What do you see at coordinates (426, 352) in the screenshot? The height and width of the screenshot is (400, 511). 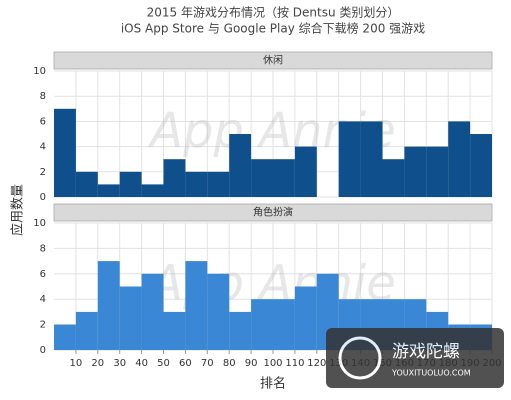 I see `logo-name: 游戏陀螺` at bounding box center [426, 352].